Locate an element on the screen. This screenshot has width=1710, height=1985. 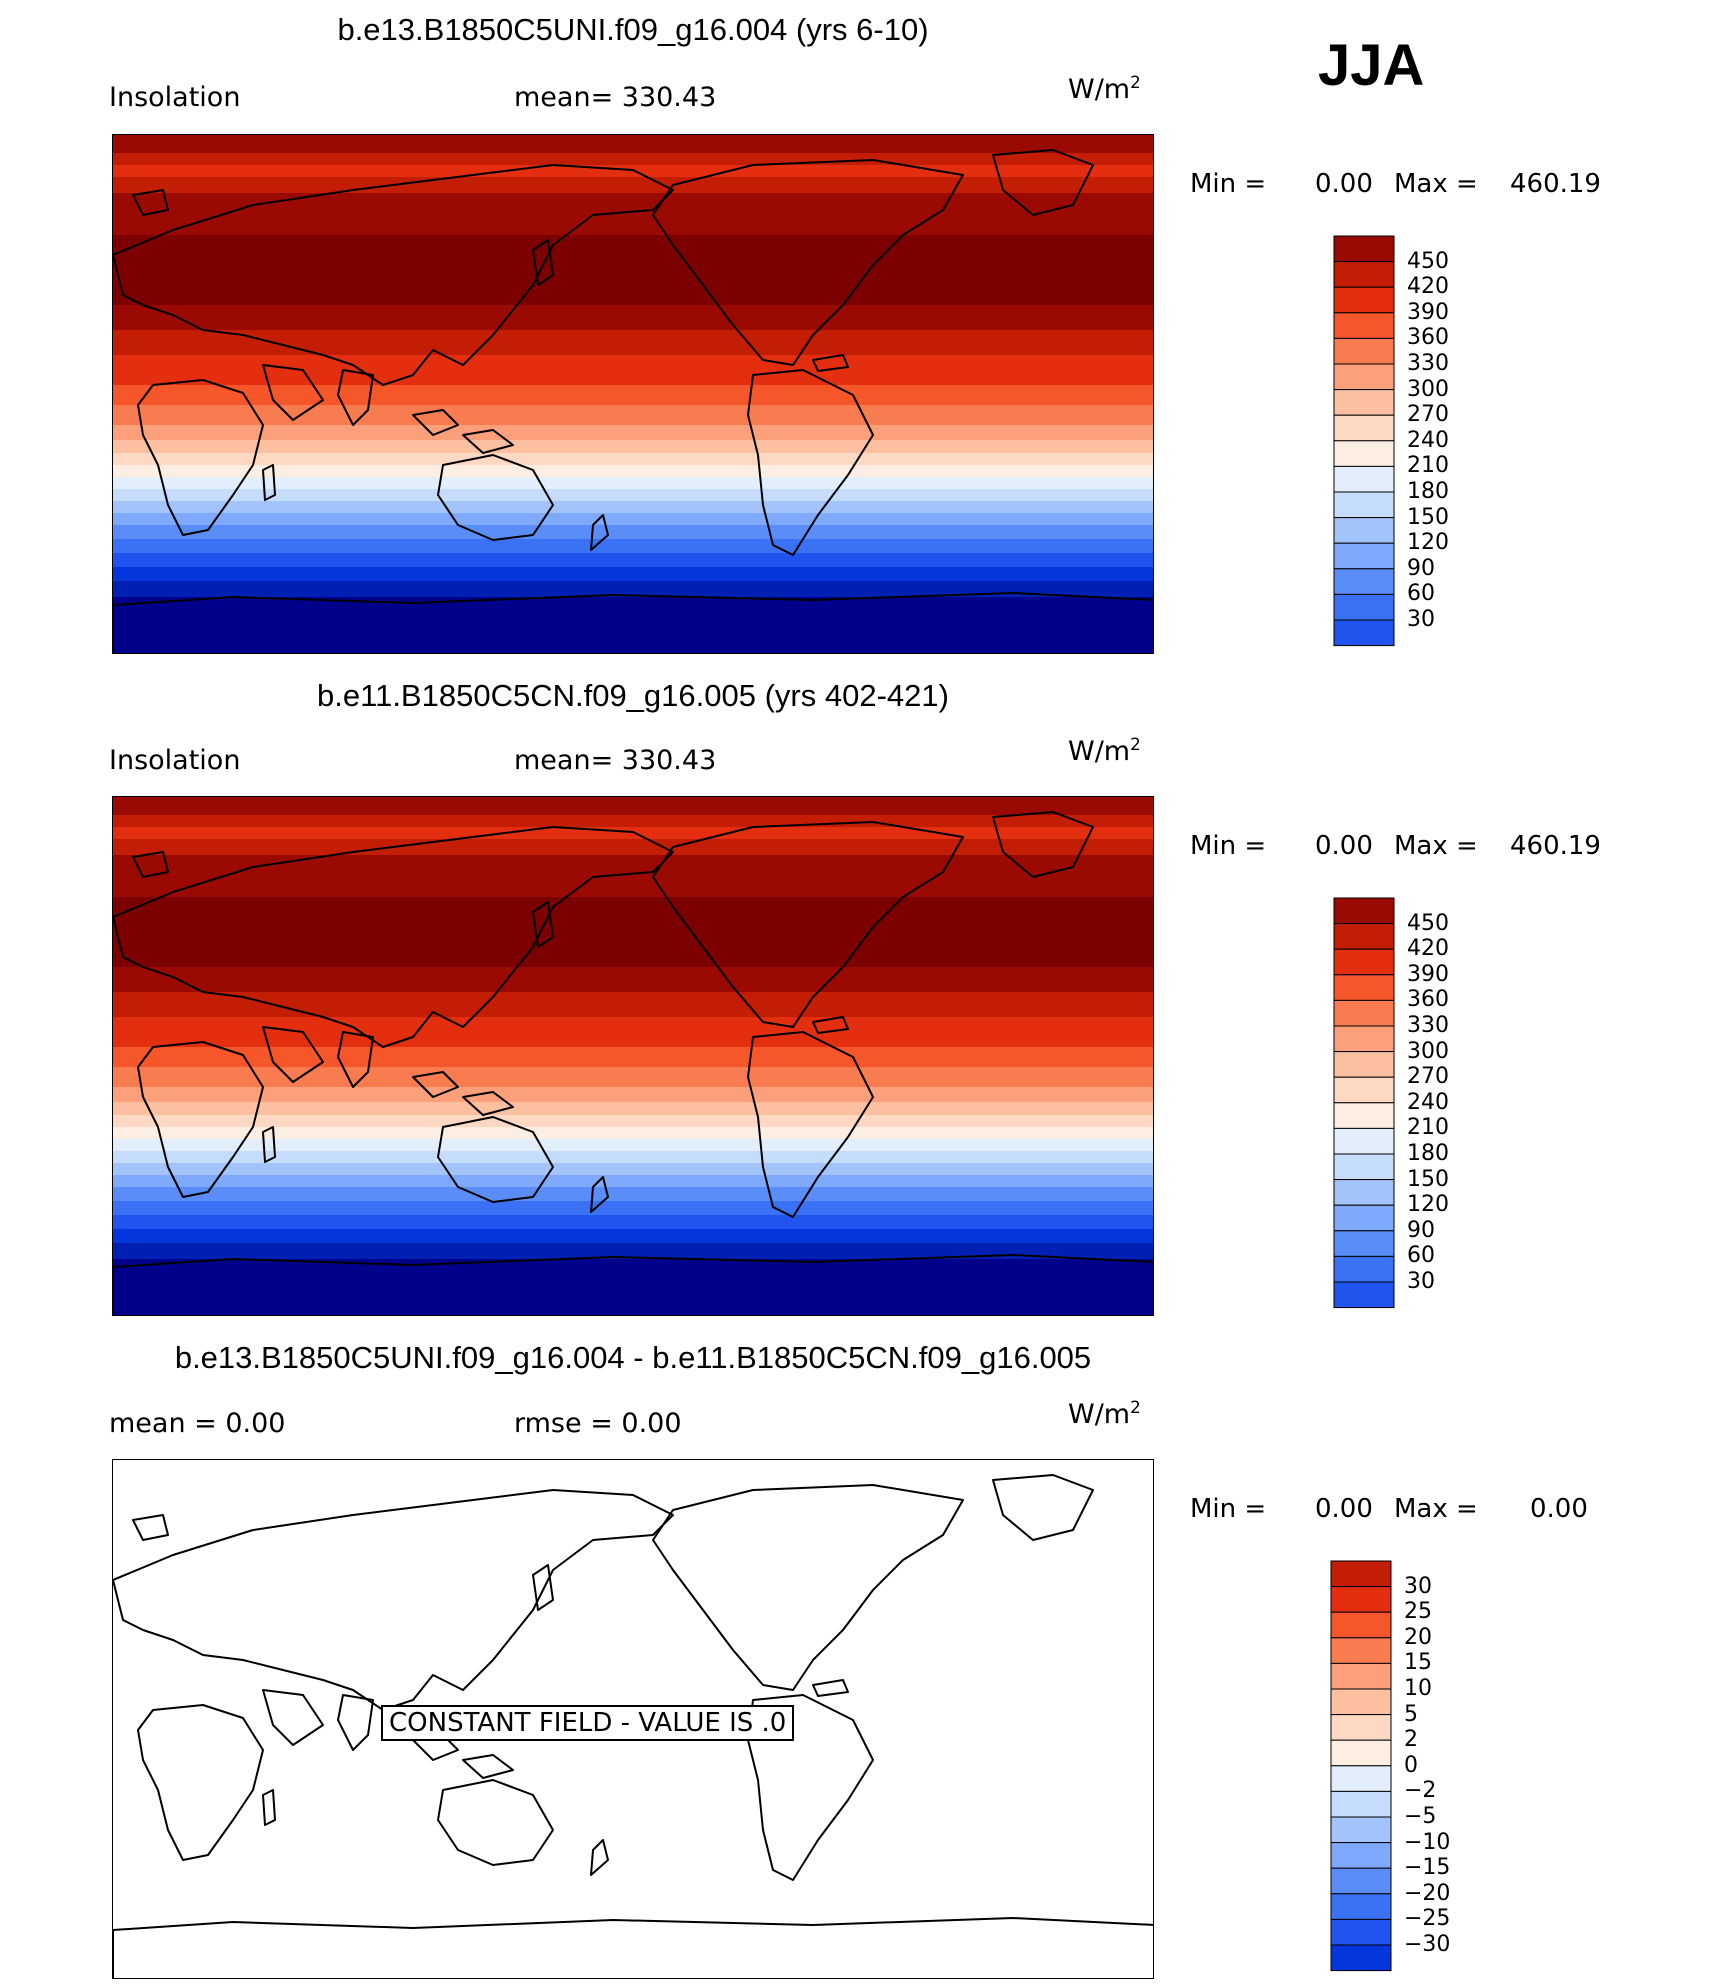
panel-2-colorbar-tick-label: 300 is located at coordinates (1428, 1051).